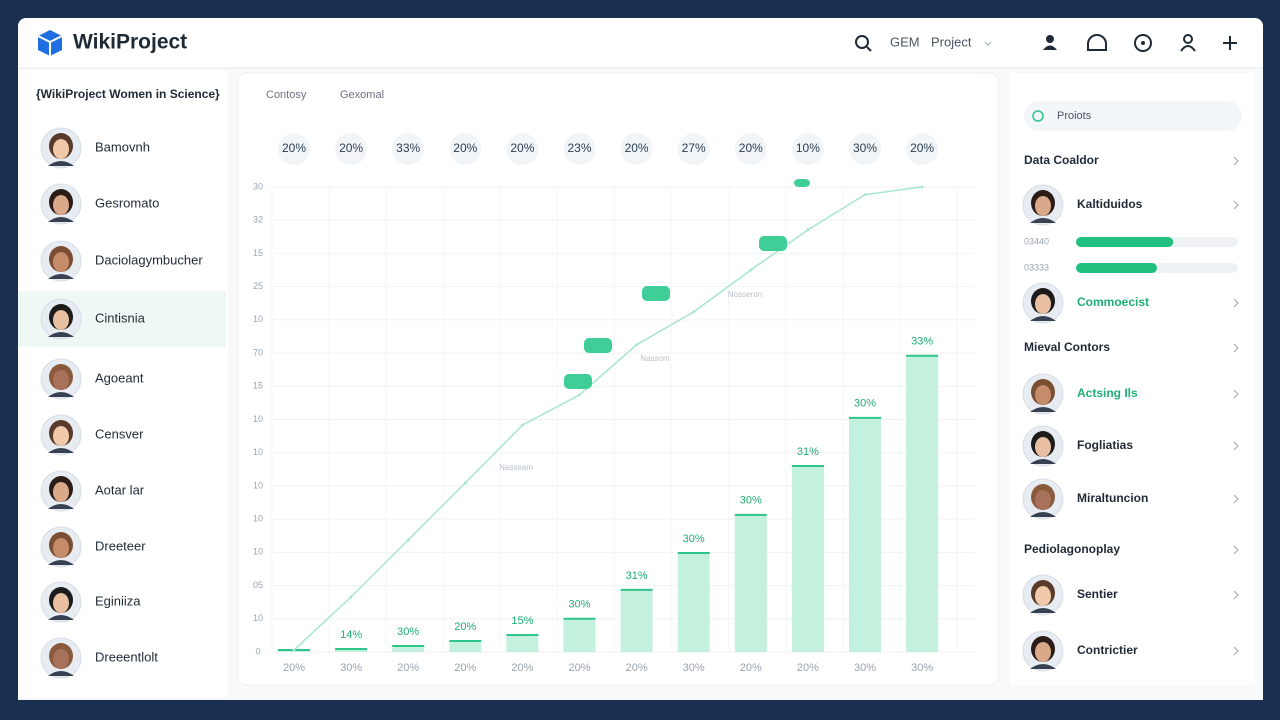 Image resolution: width=1280 pixels, height=720 pixels. Describe the element at coordinates (1105, 445) in the screenshot. I see `person-name: Fogliatias` at that location.